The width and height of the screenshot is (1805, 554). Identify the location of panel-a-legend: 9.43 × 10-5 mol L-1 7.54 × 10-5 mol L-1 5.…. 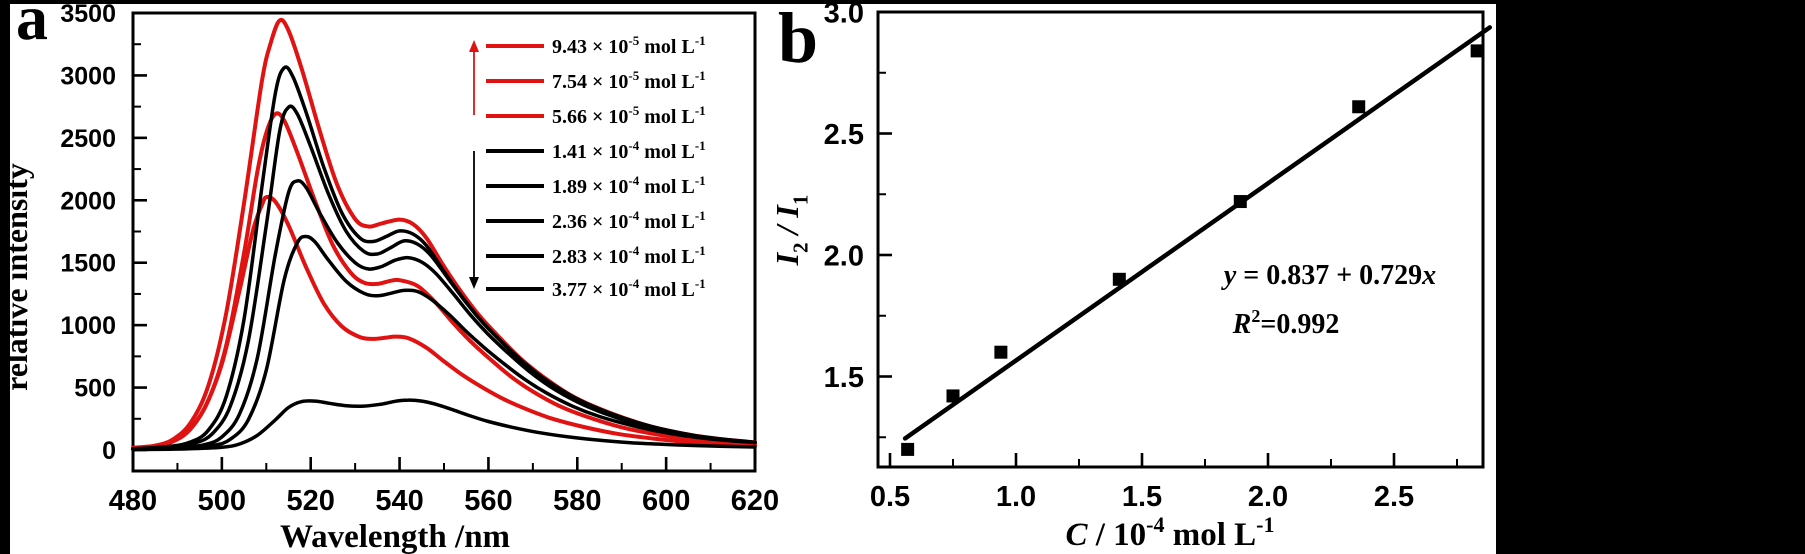
(587, 167).